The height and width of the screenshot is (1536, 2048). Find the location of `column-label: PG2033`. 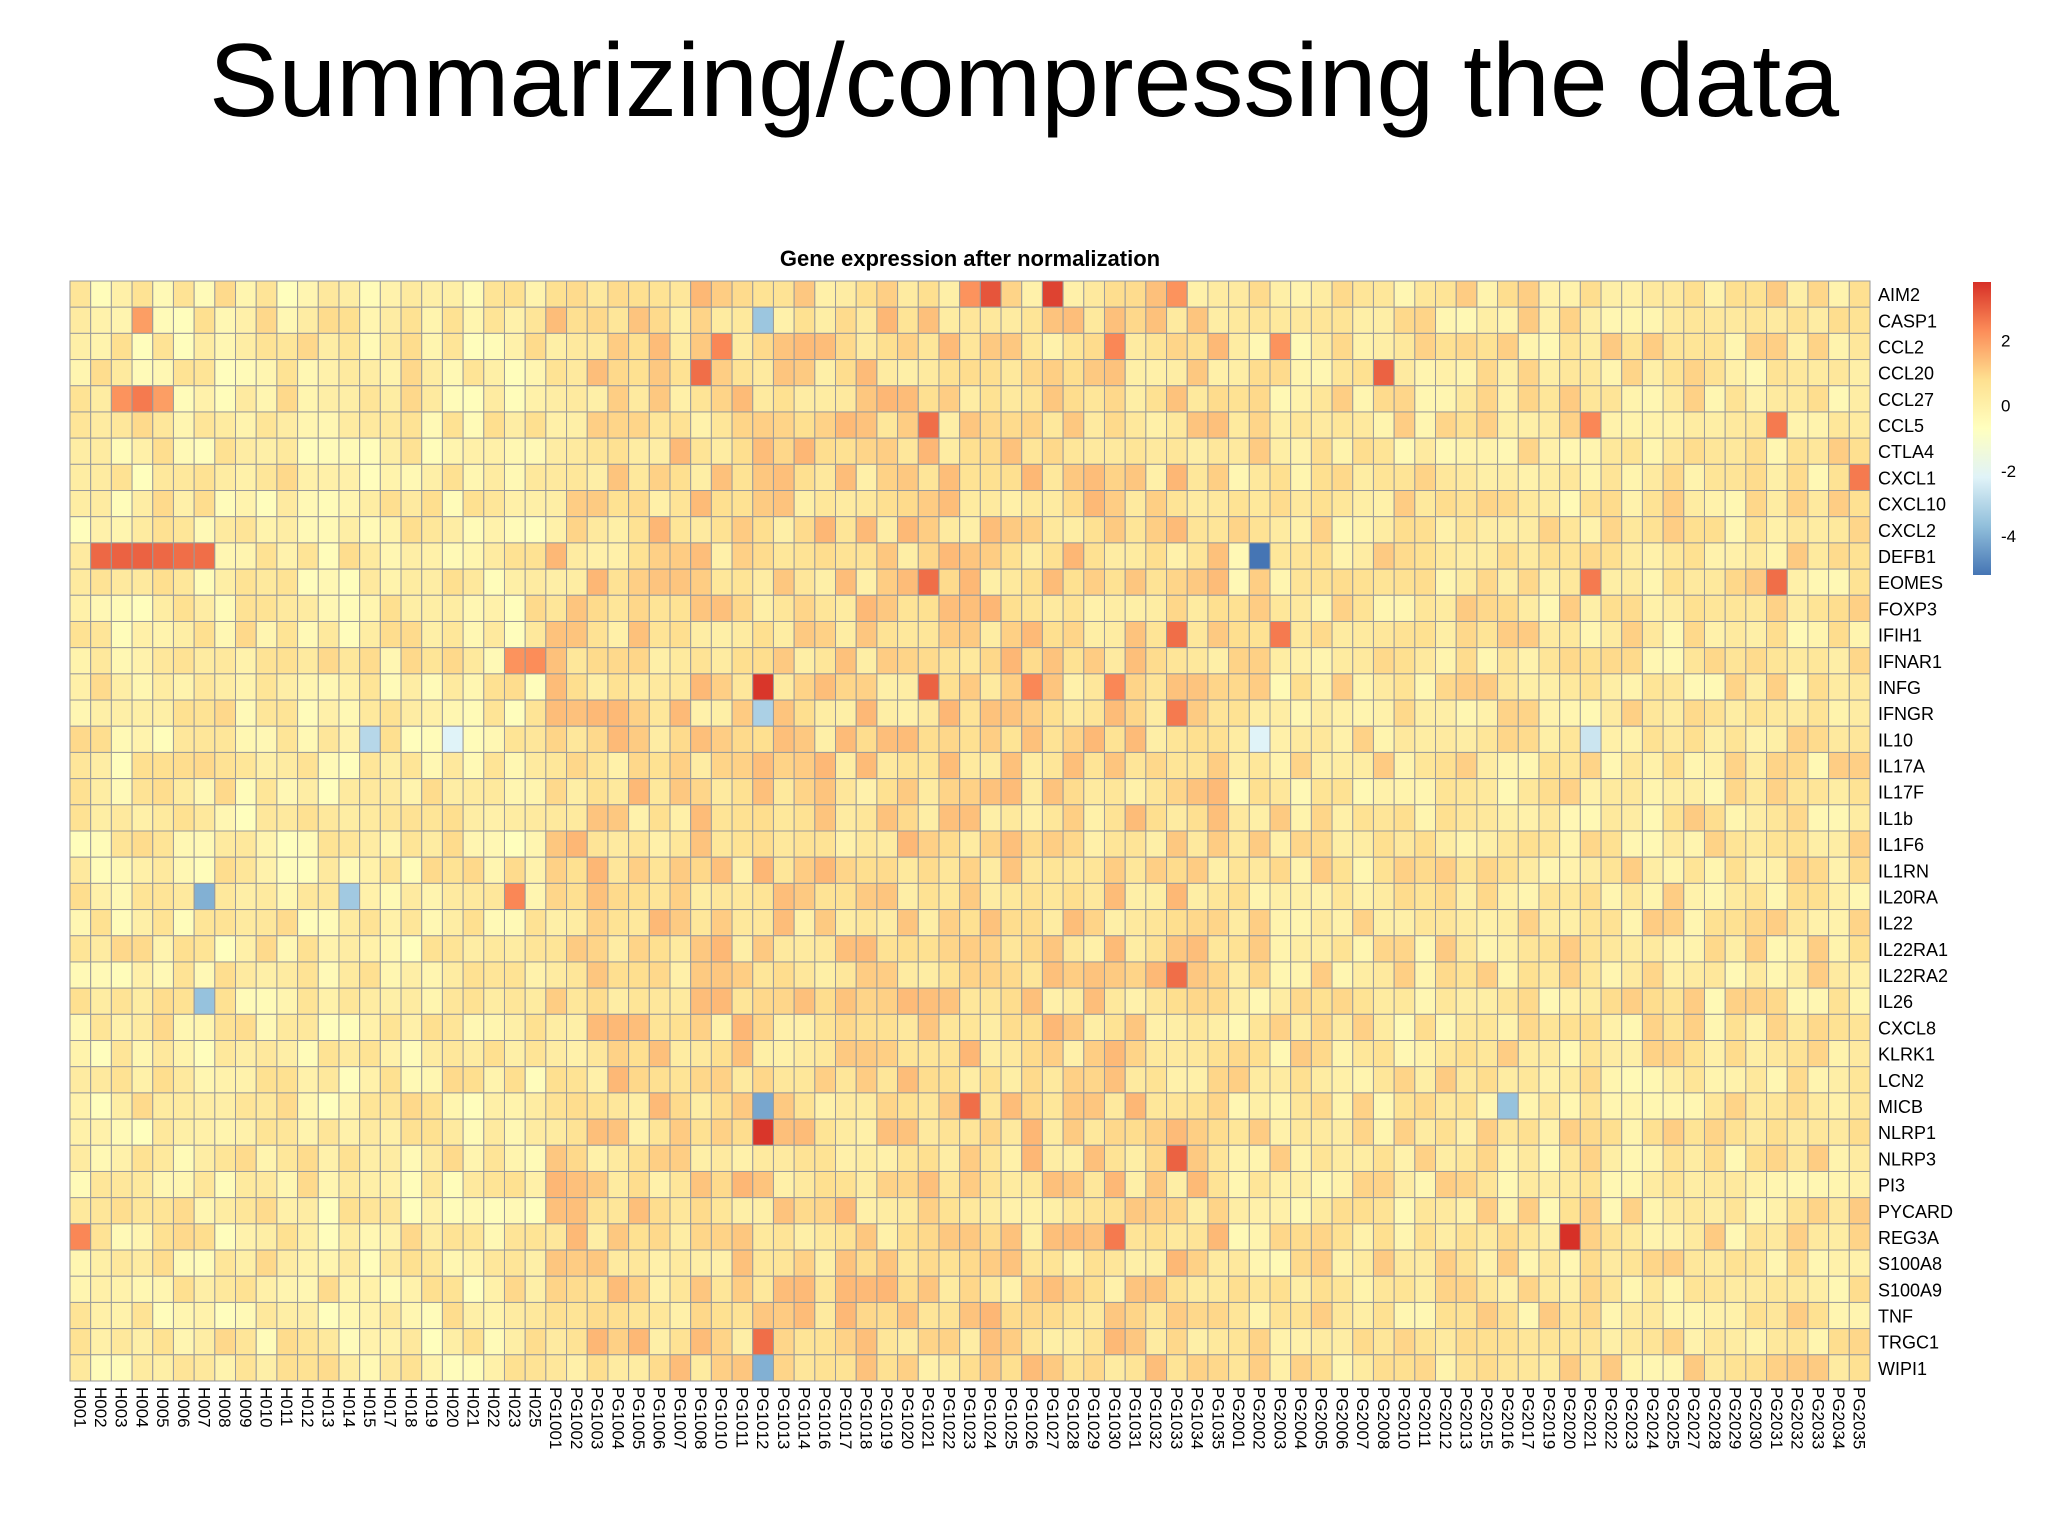

column-label: PG2033 is located at coordinates (1817, 1418).